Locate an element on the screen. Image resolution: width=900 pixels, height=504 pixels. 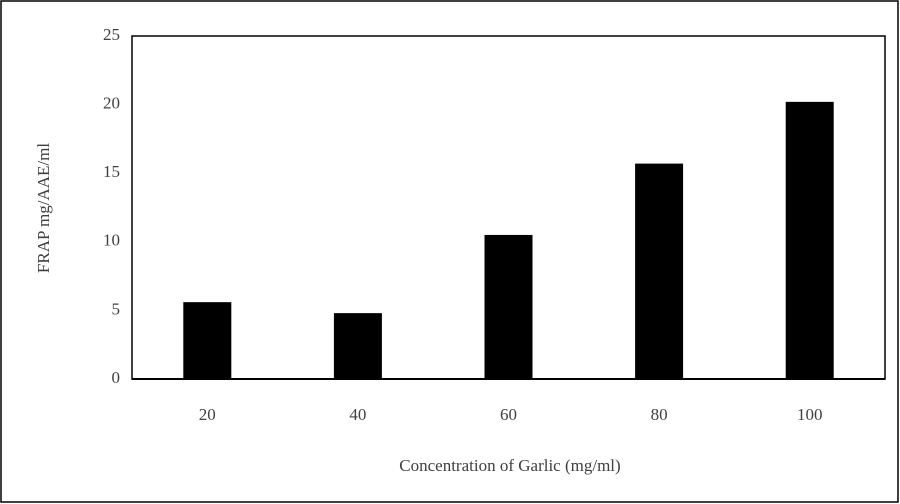
y-axis-label: FRAP mg/AAE/ml is located at coordinates (43, 208).